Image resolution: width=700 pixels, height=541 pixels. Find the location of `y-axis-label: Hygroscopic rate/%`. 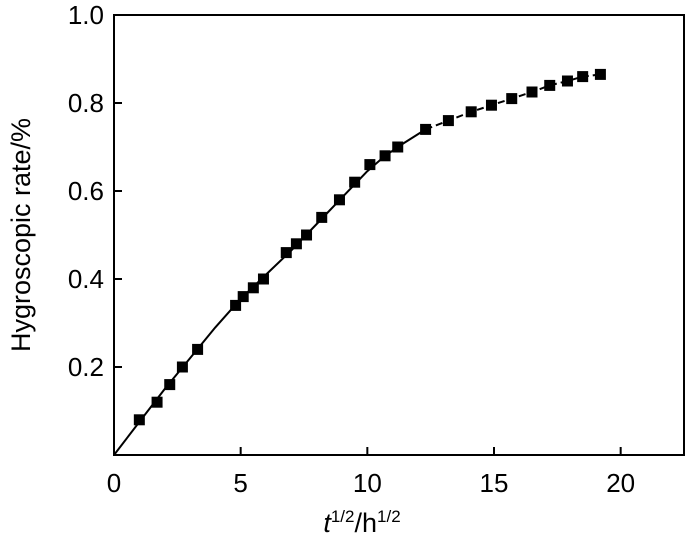

y-axis-label: Hygroscopic rate/% is located at coordinates (21, 235).